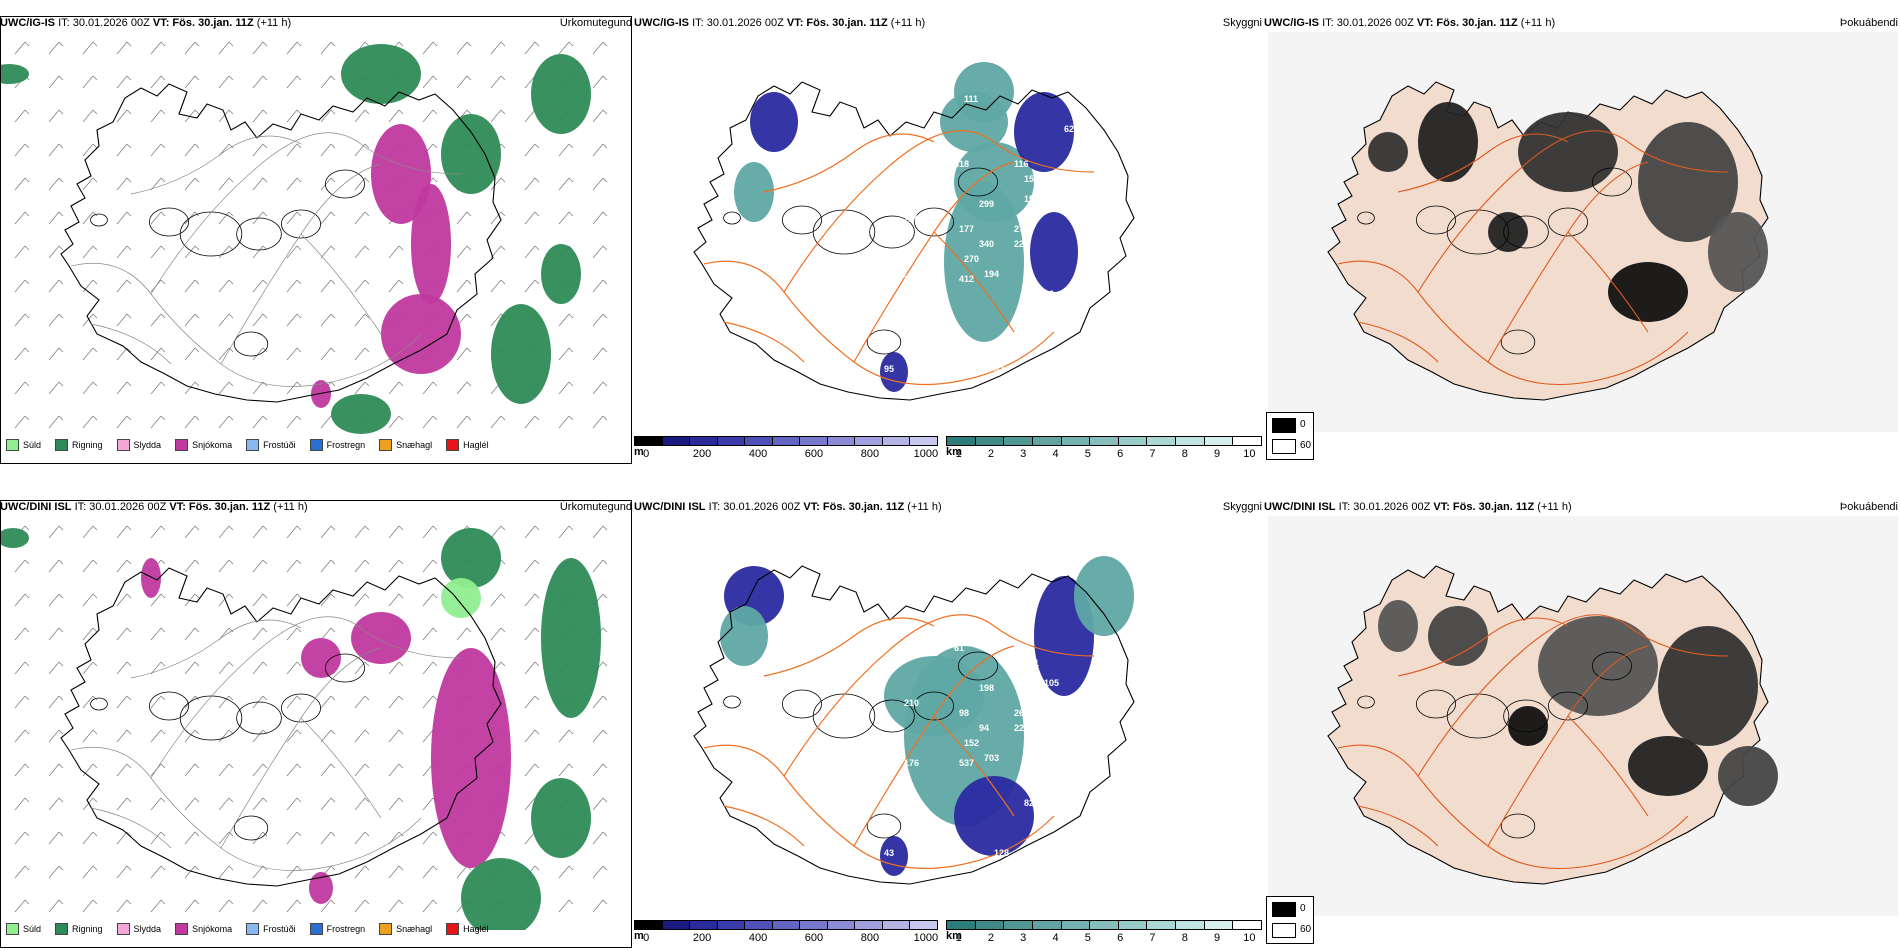  I want to click on ceiling-value-label: 176, so click(911, 763).